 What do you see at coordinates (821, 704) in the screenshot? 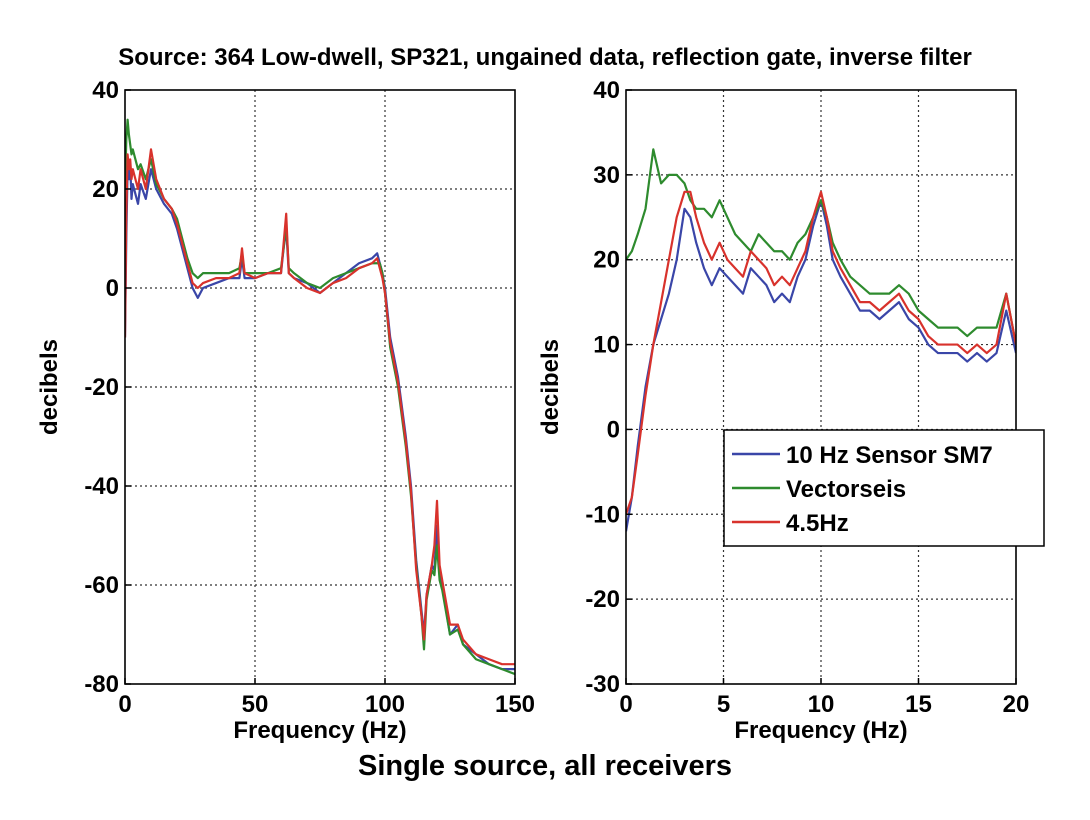
I see `right-xtick-label: 10` at bounding box center [821, 704].